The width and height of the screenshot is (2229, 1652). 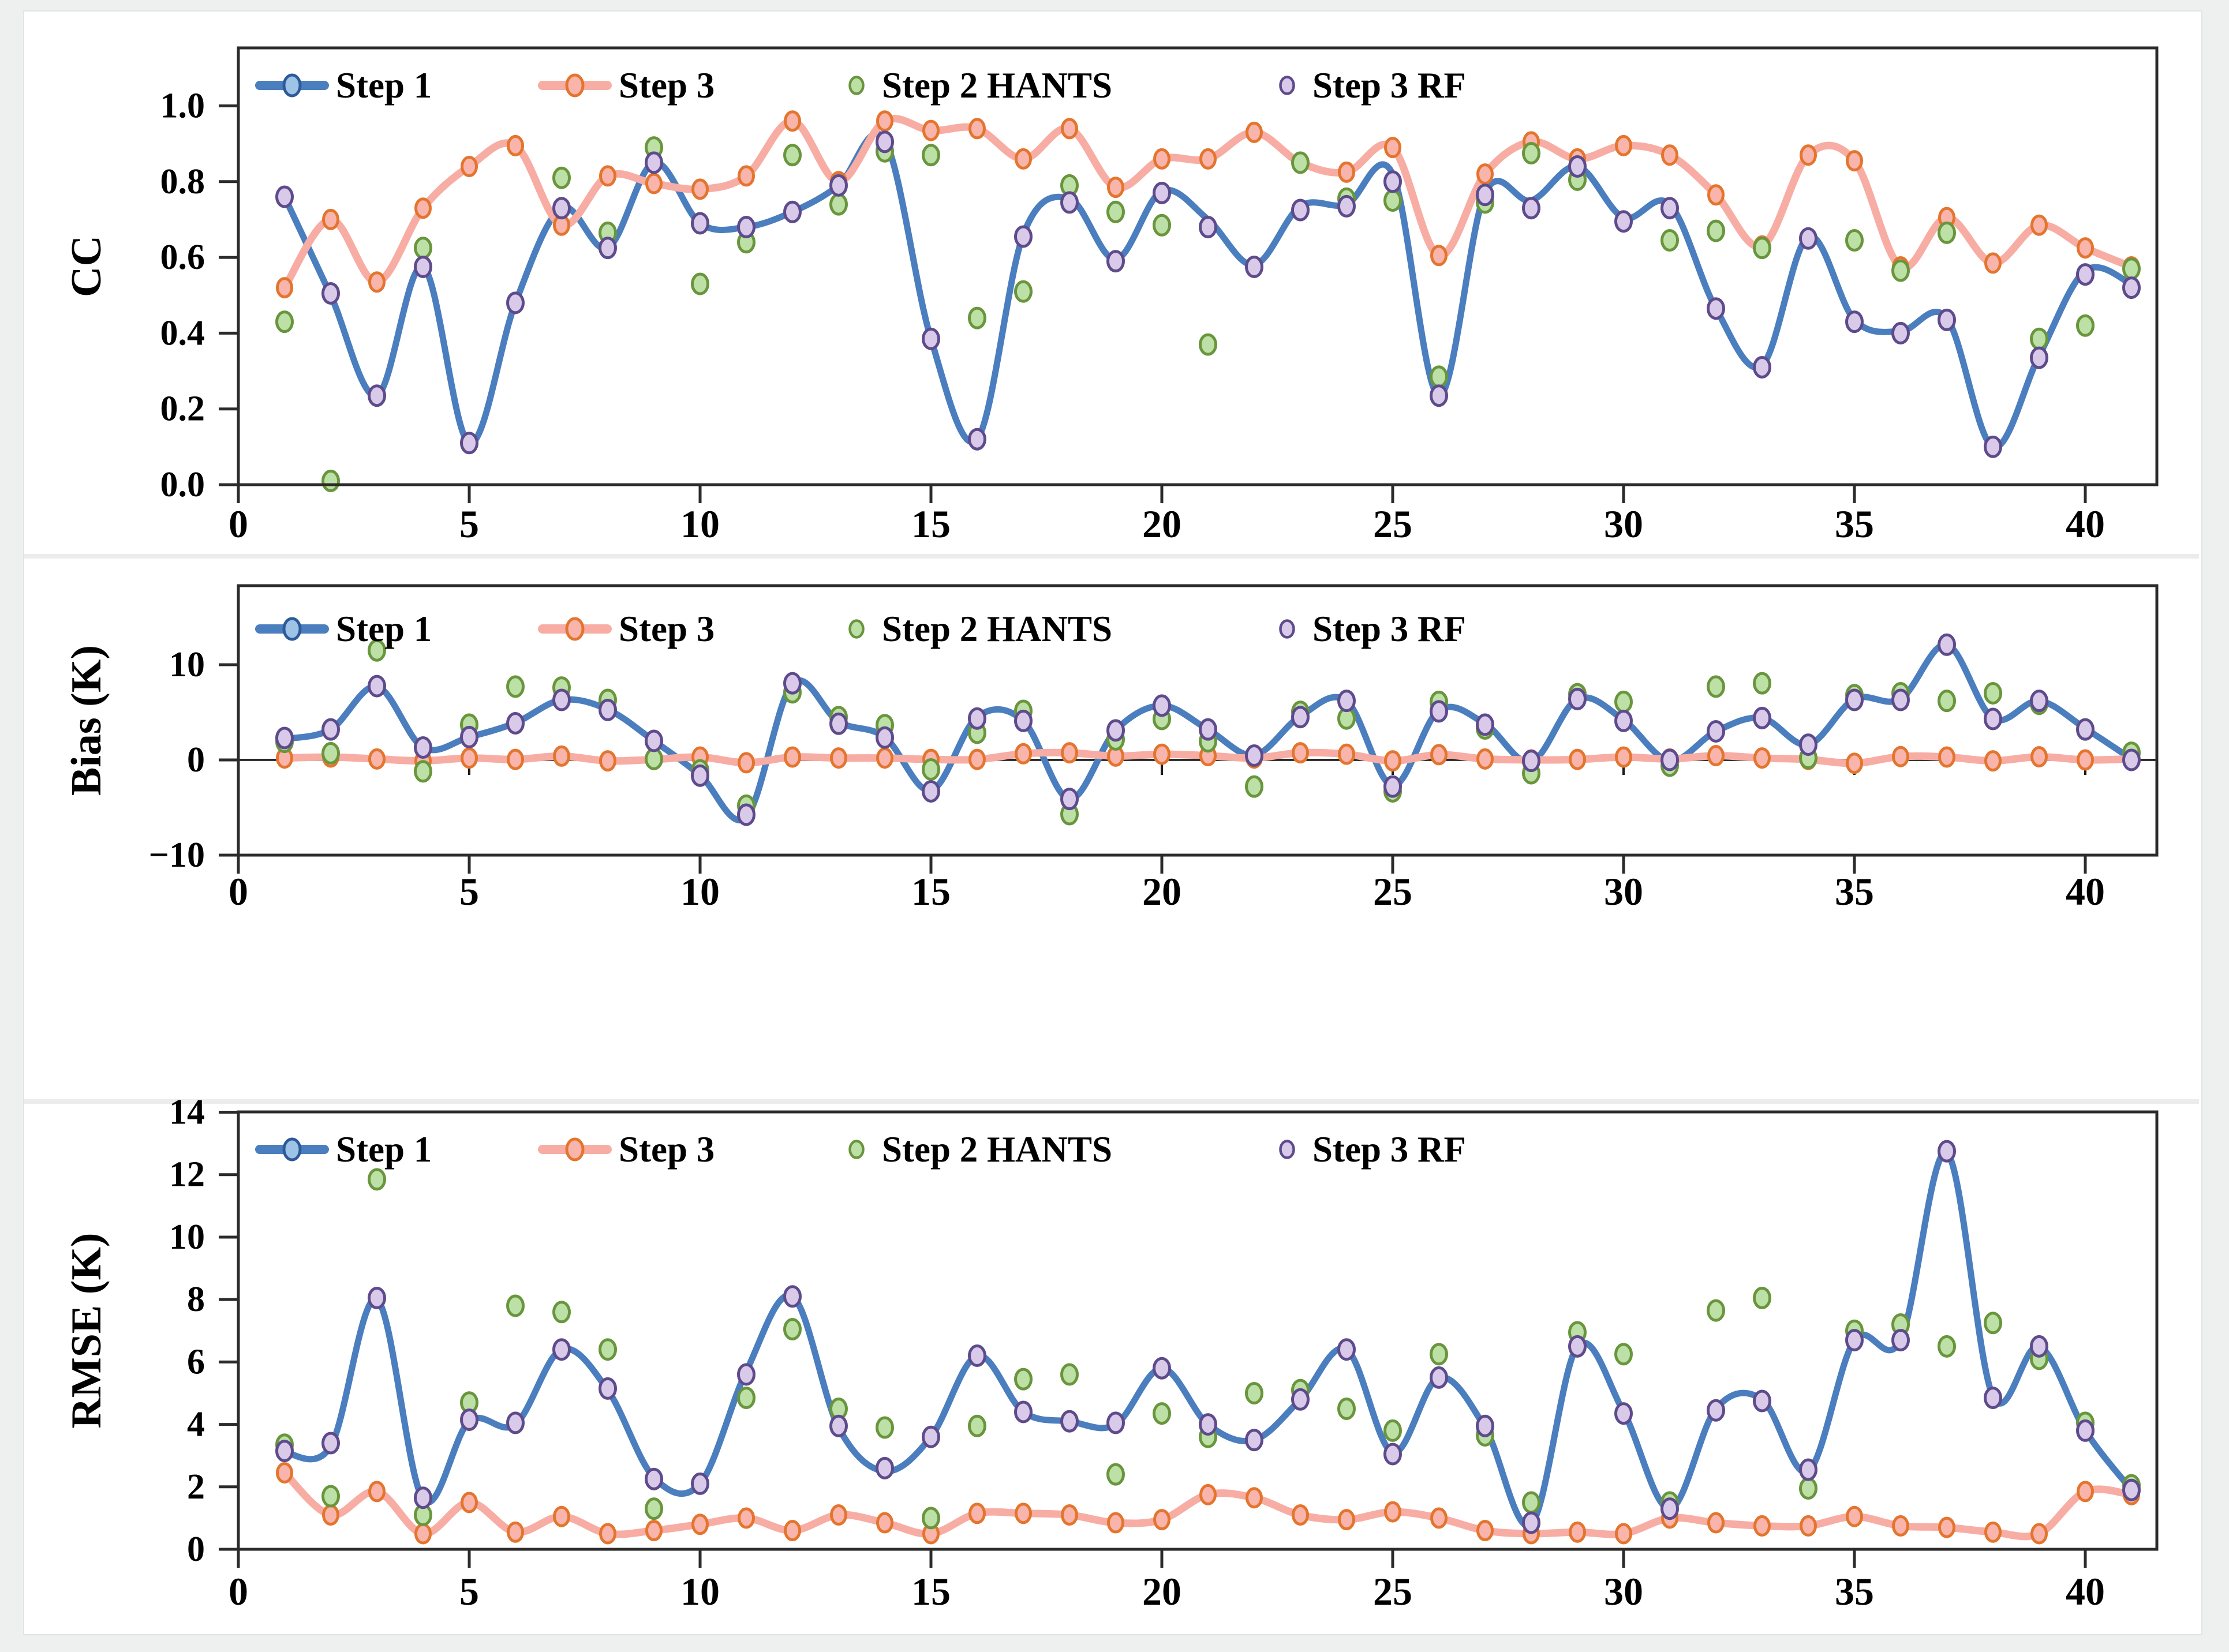 What do you see at coordinates (2085, 891) in the screenshot?
I see `bias-x-tick-label: 40` at bounding box center [2085, 891].